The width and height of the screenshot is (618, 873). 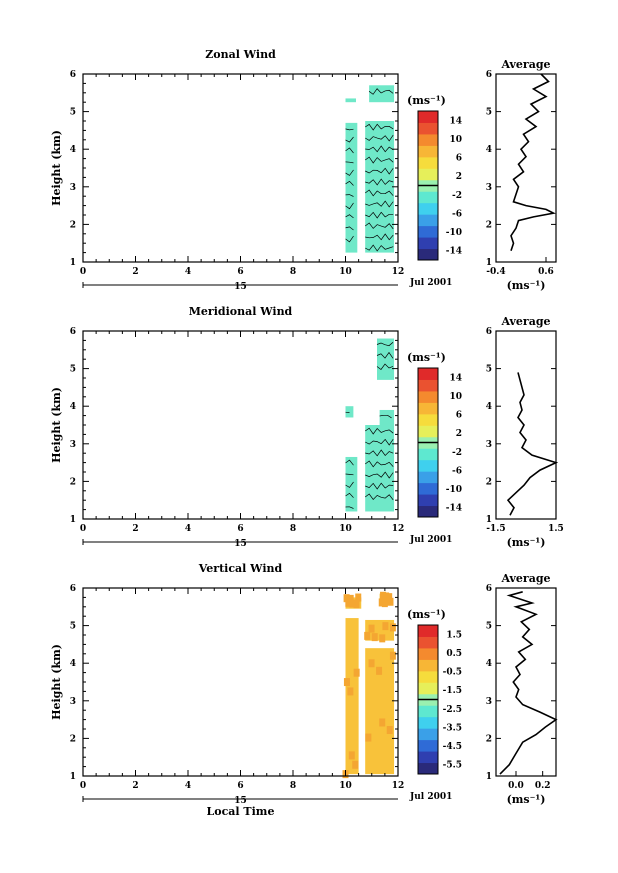 What do you see at coordinates (452, 766) in the screenshot?
I see `colorbar-tick-label: -5.5` at bounding box center [452, 766].